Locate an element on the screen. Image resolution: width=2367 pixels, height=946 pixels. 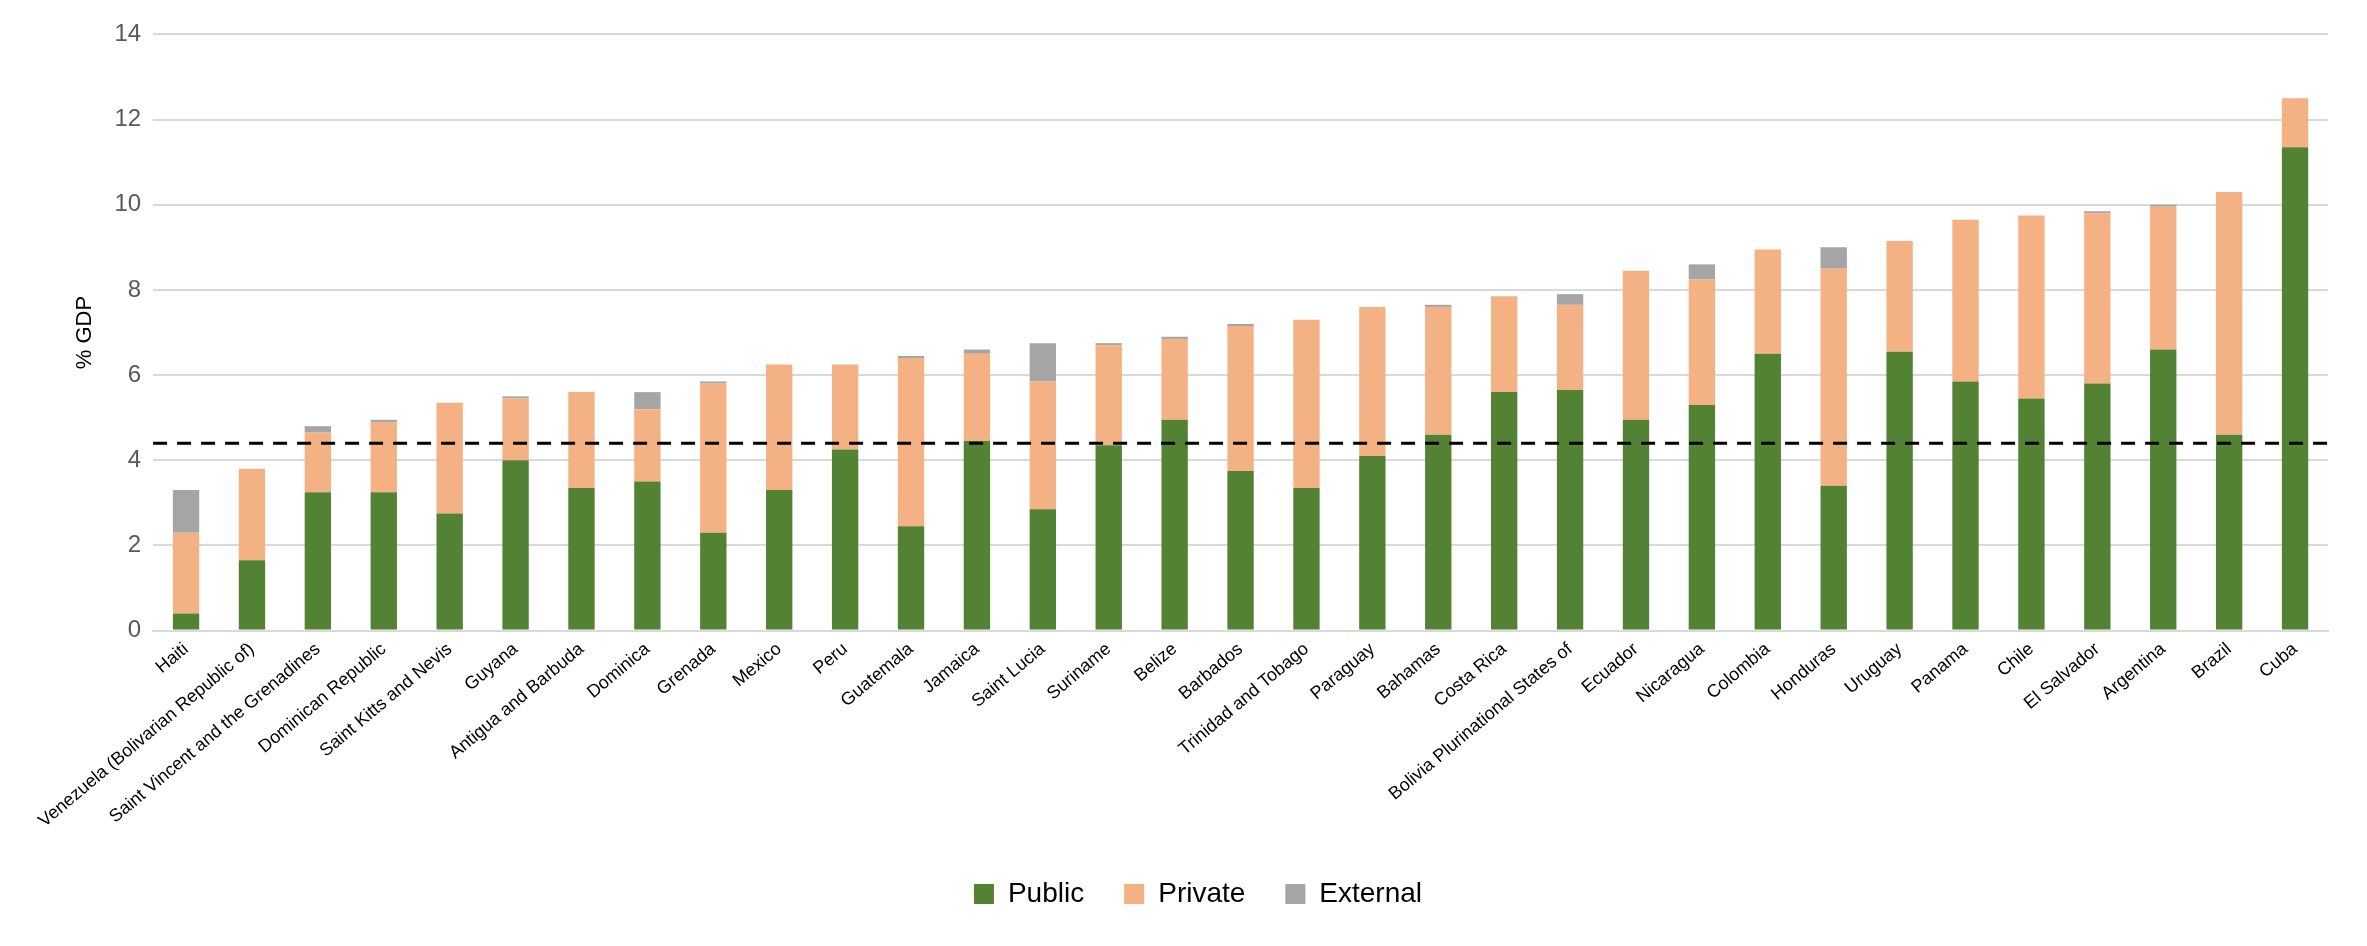
y-axis-title: % GDP is located at coordinates (84, 332).